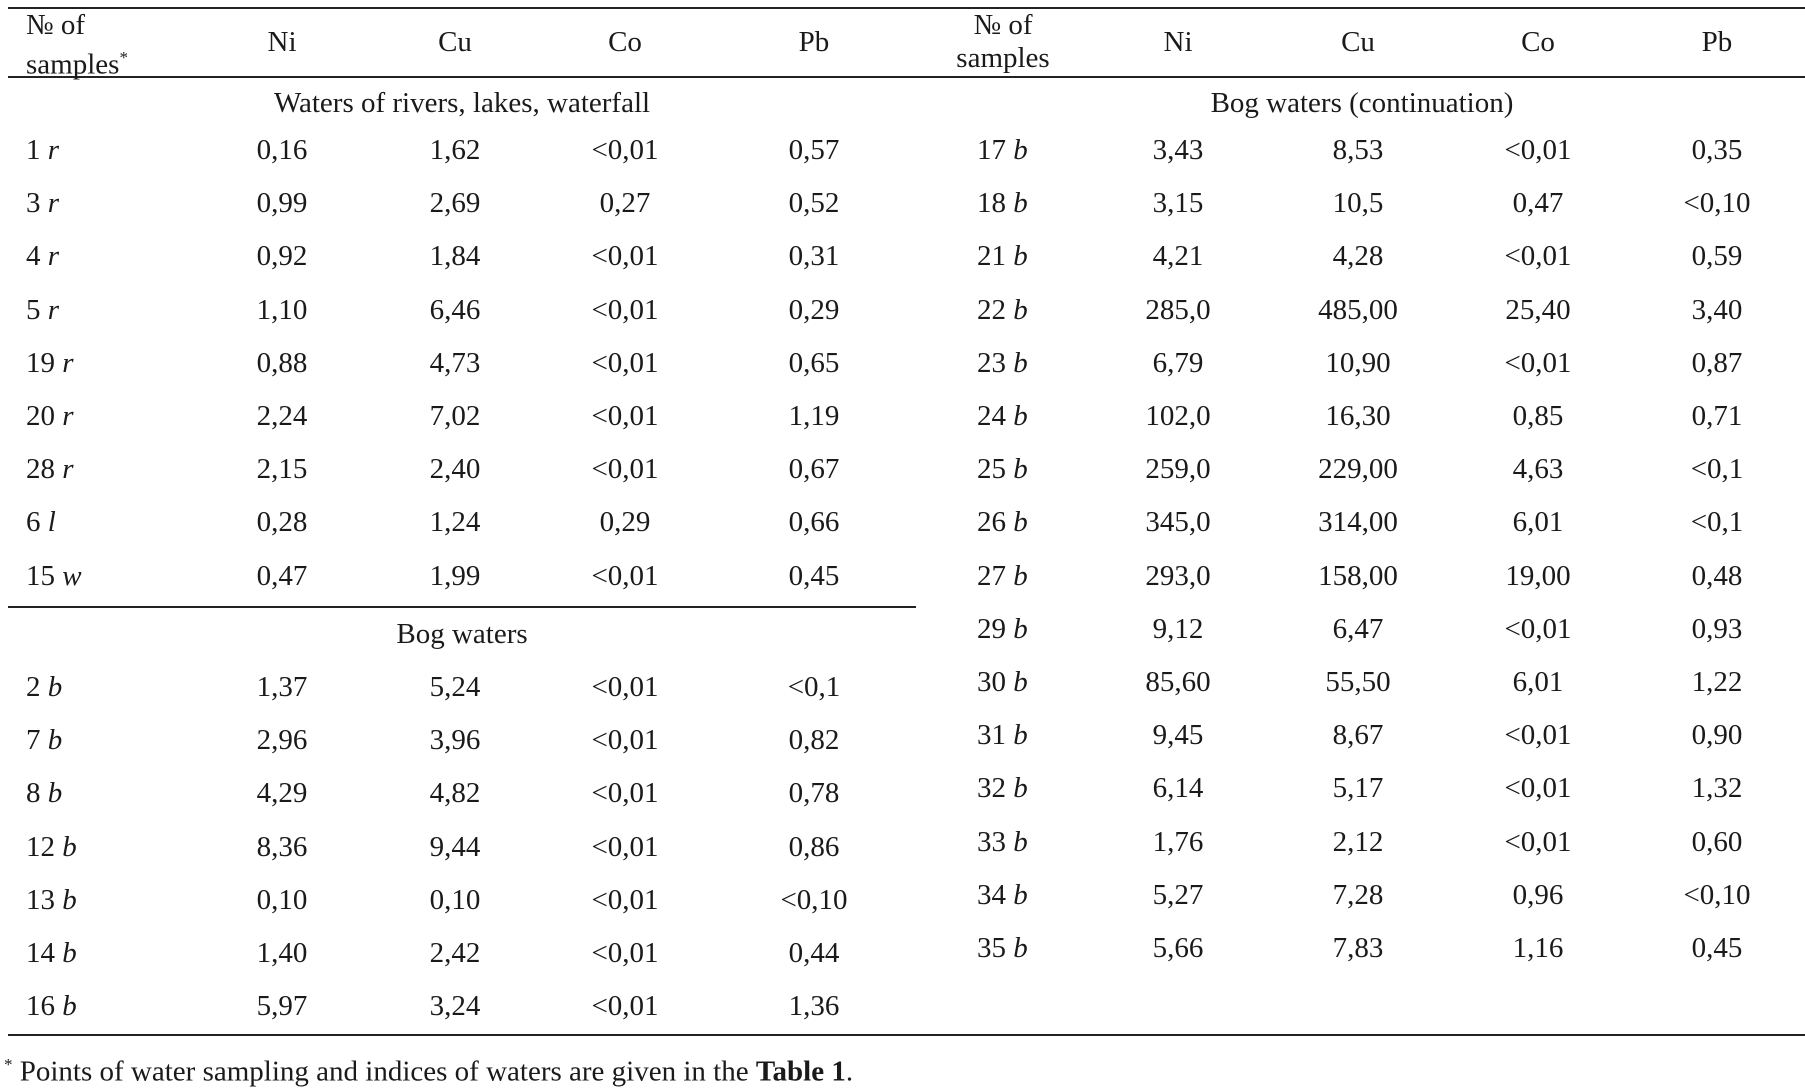  Describe the element at coordinates (1717, 309) in the screenshot. I see `pb-value: 3,40` at that location.